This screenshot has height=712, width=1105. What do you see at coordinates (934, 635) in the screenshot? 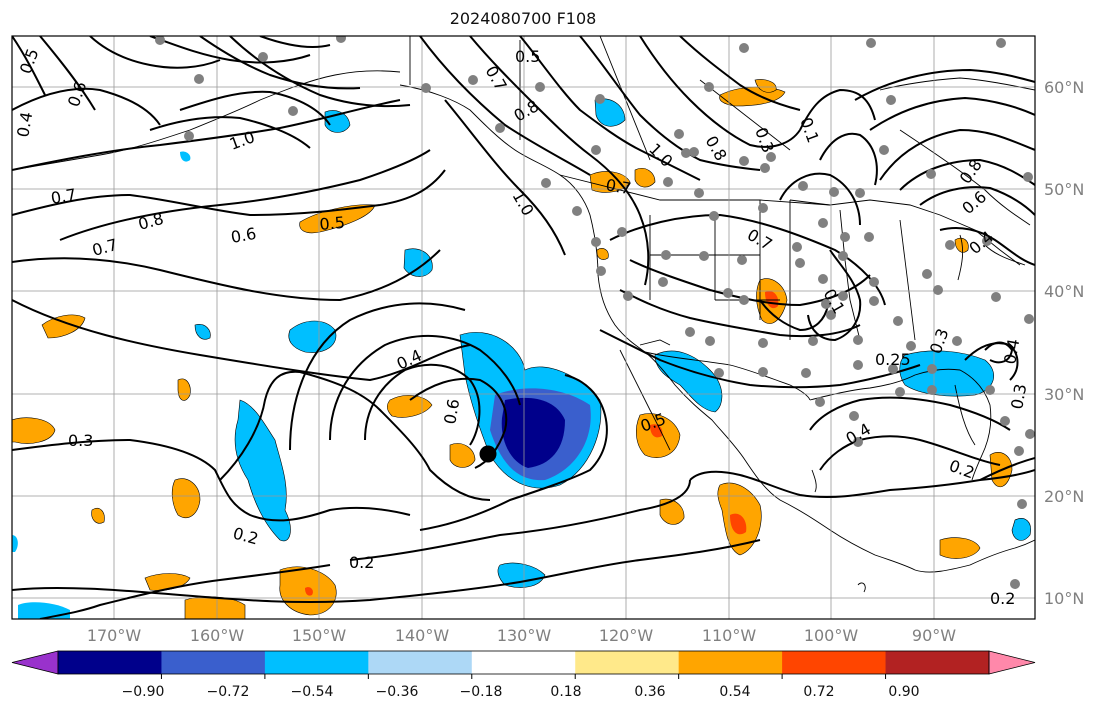
I see `lon-label: 90°W` at bounding box center [934, 635].